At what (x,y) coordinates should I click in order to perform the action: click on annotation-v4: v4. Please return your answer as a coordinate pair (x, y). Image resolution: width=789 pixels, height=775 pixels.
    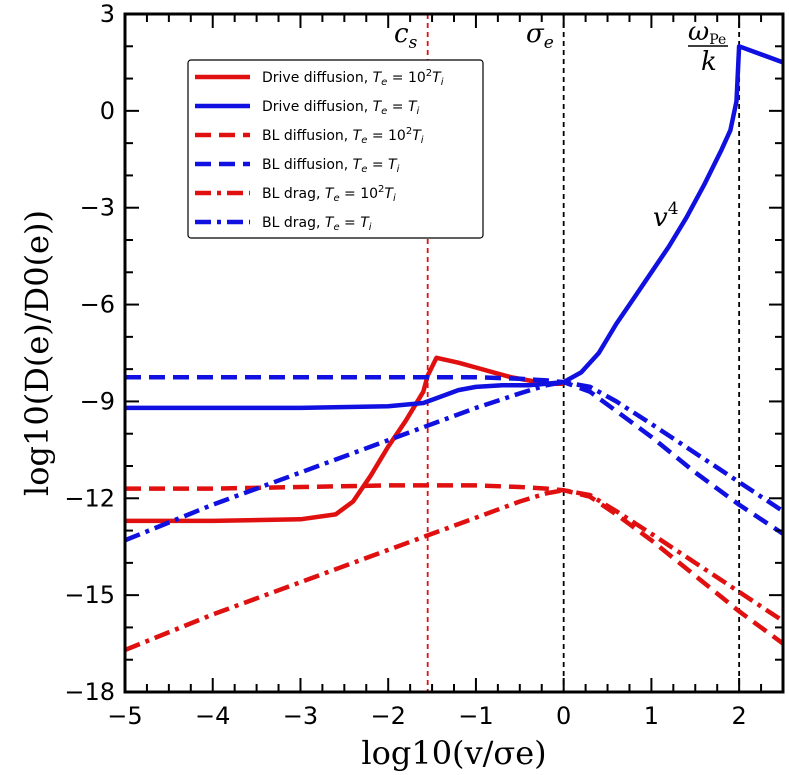
    Looking at the image, I should click on (666, 216).